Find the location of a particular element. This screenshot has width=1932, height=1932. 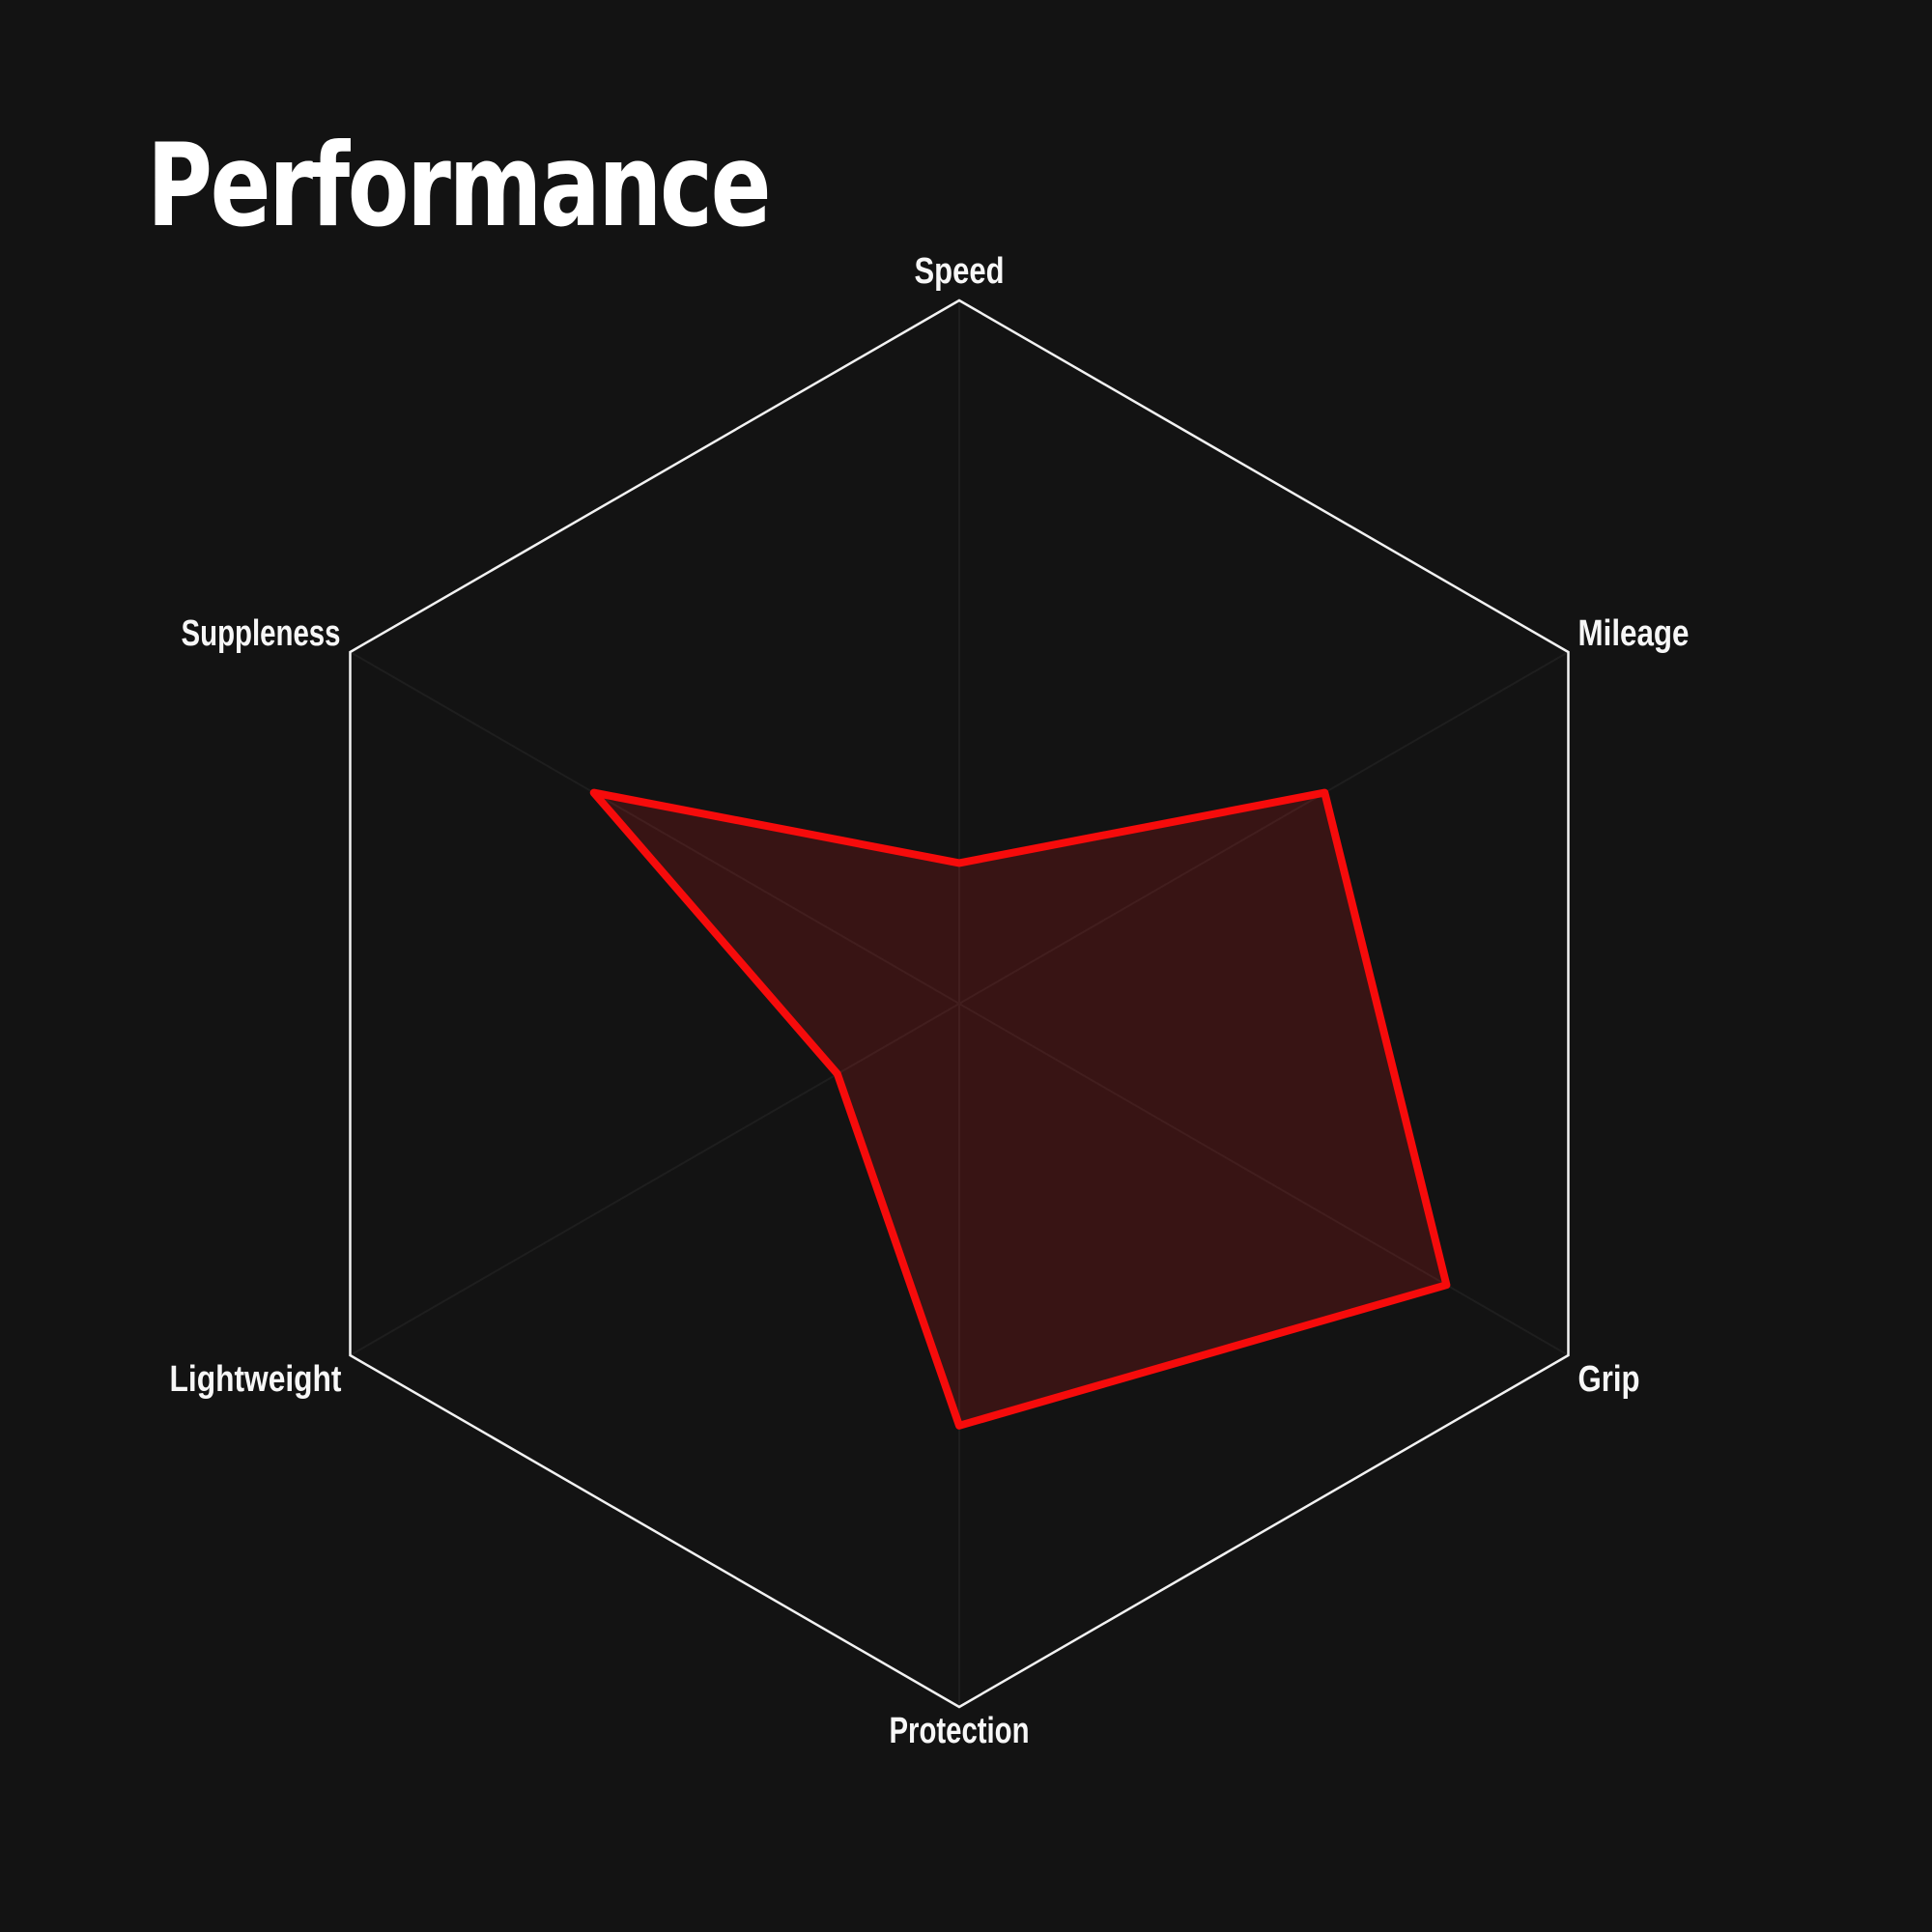

radar-data-polygon is located at coordinates (1020, 1109).